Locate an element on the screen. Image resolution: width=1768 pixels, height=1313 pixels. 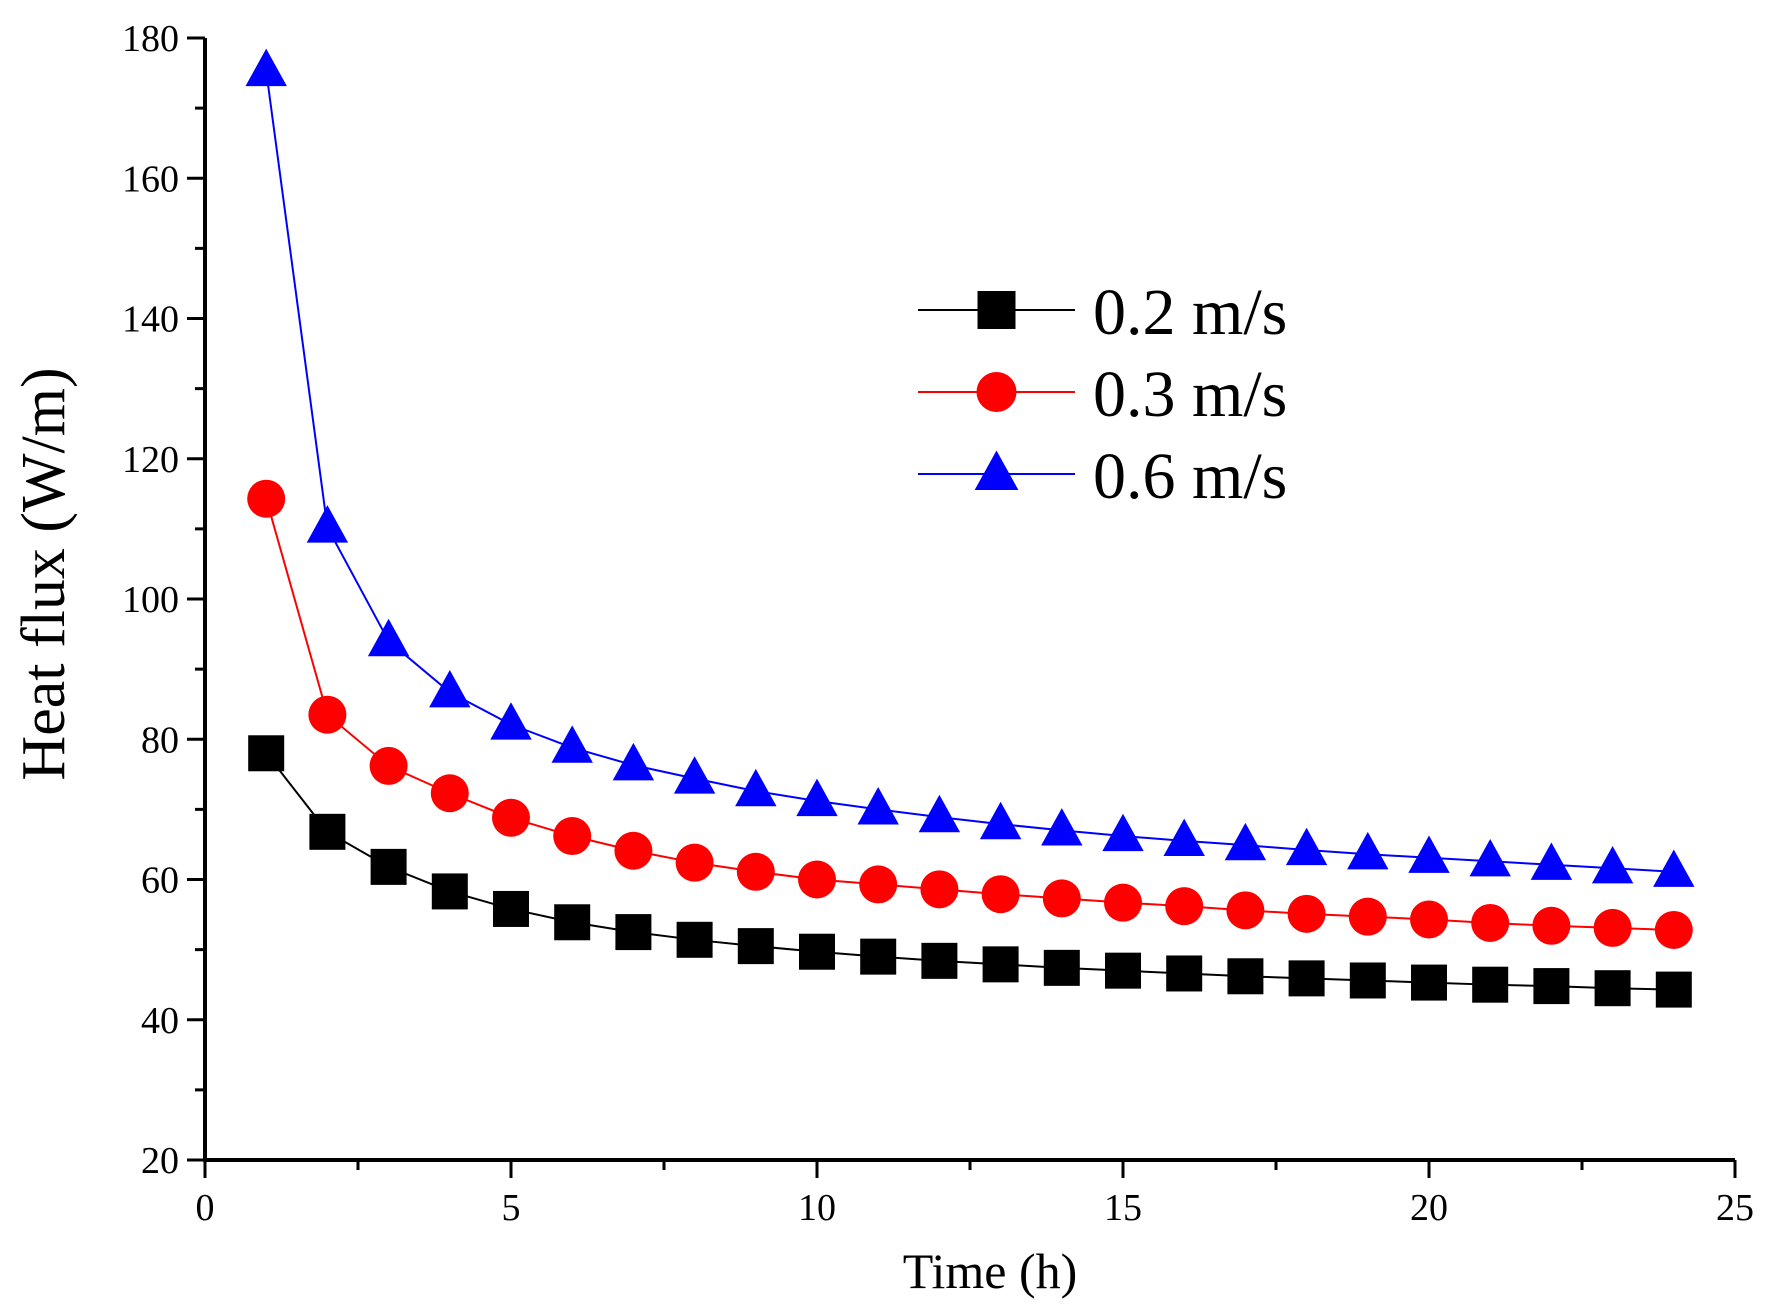
y-tick-label: 180 is located at coordinates (150, 39).